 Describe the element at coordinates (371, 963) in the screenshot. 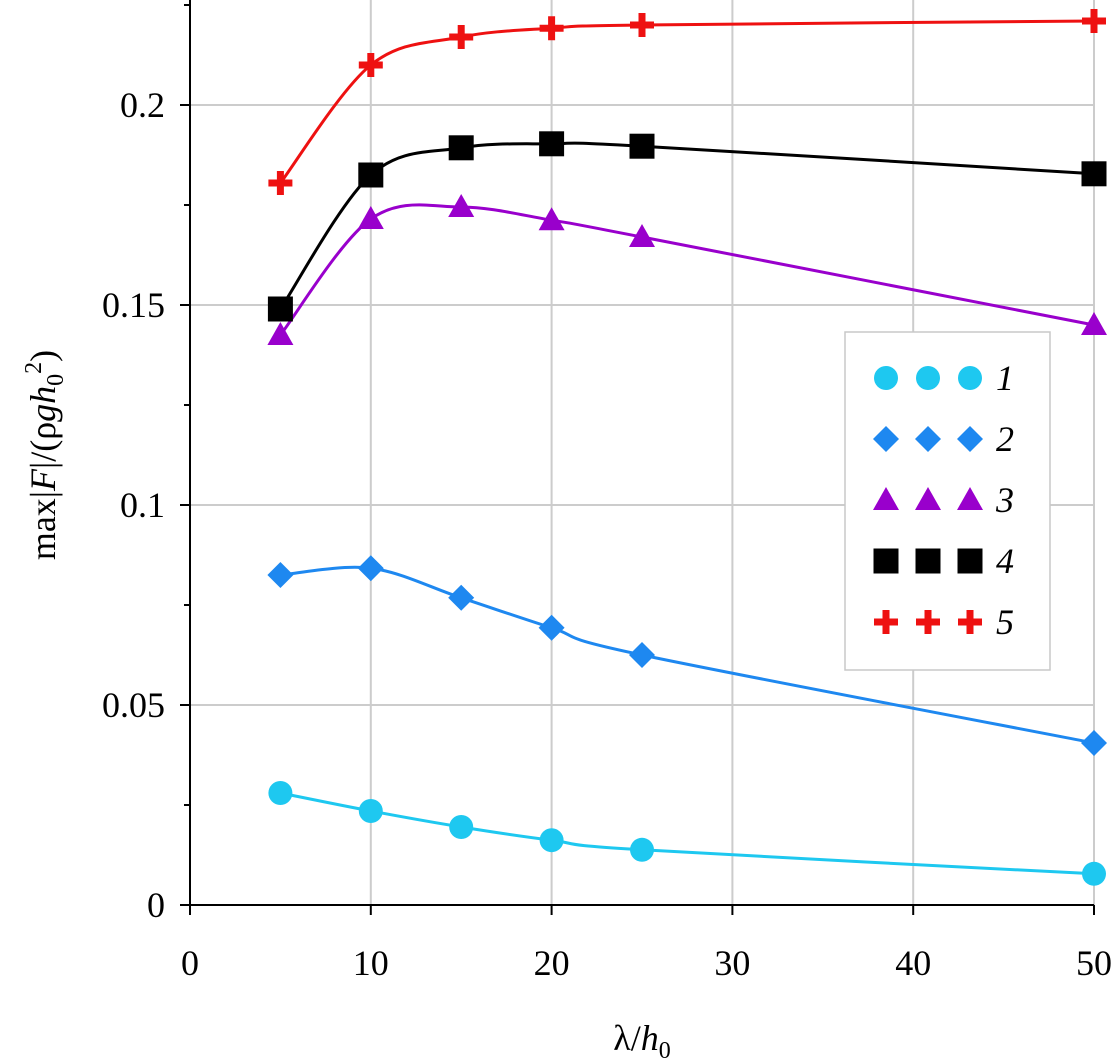

I see `x-tick-label: 10` at that location.